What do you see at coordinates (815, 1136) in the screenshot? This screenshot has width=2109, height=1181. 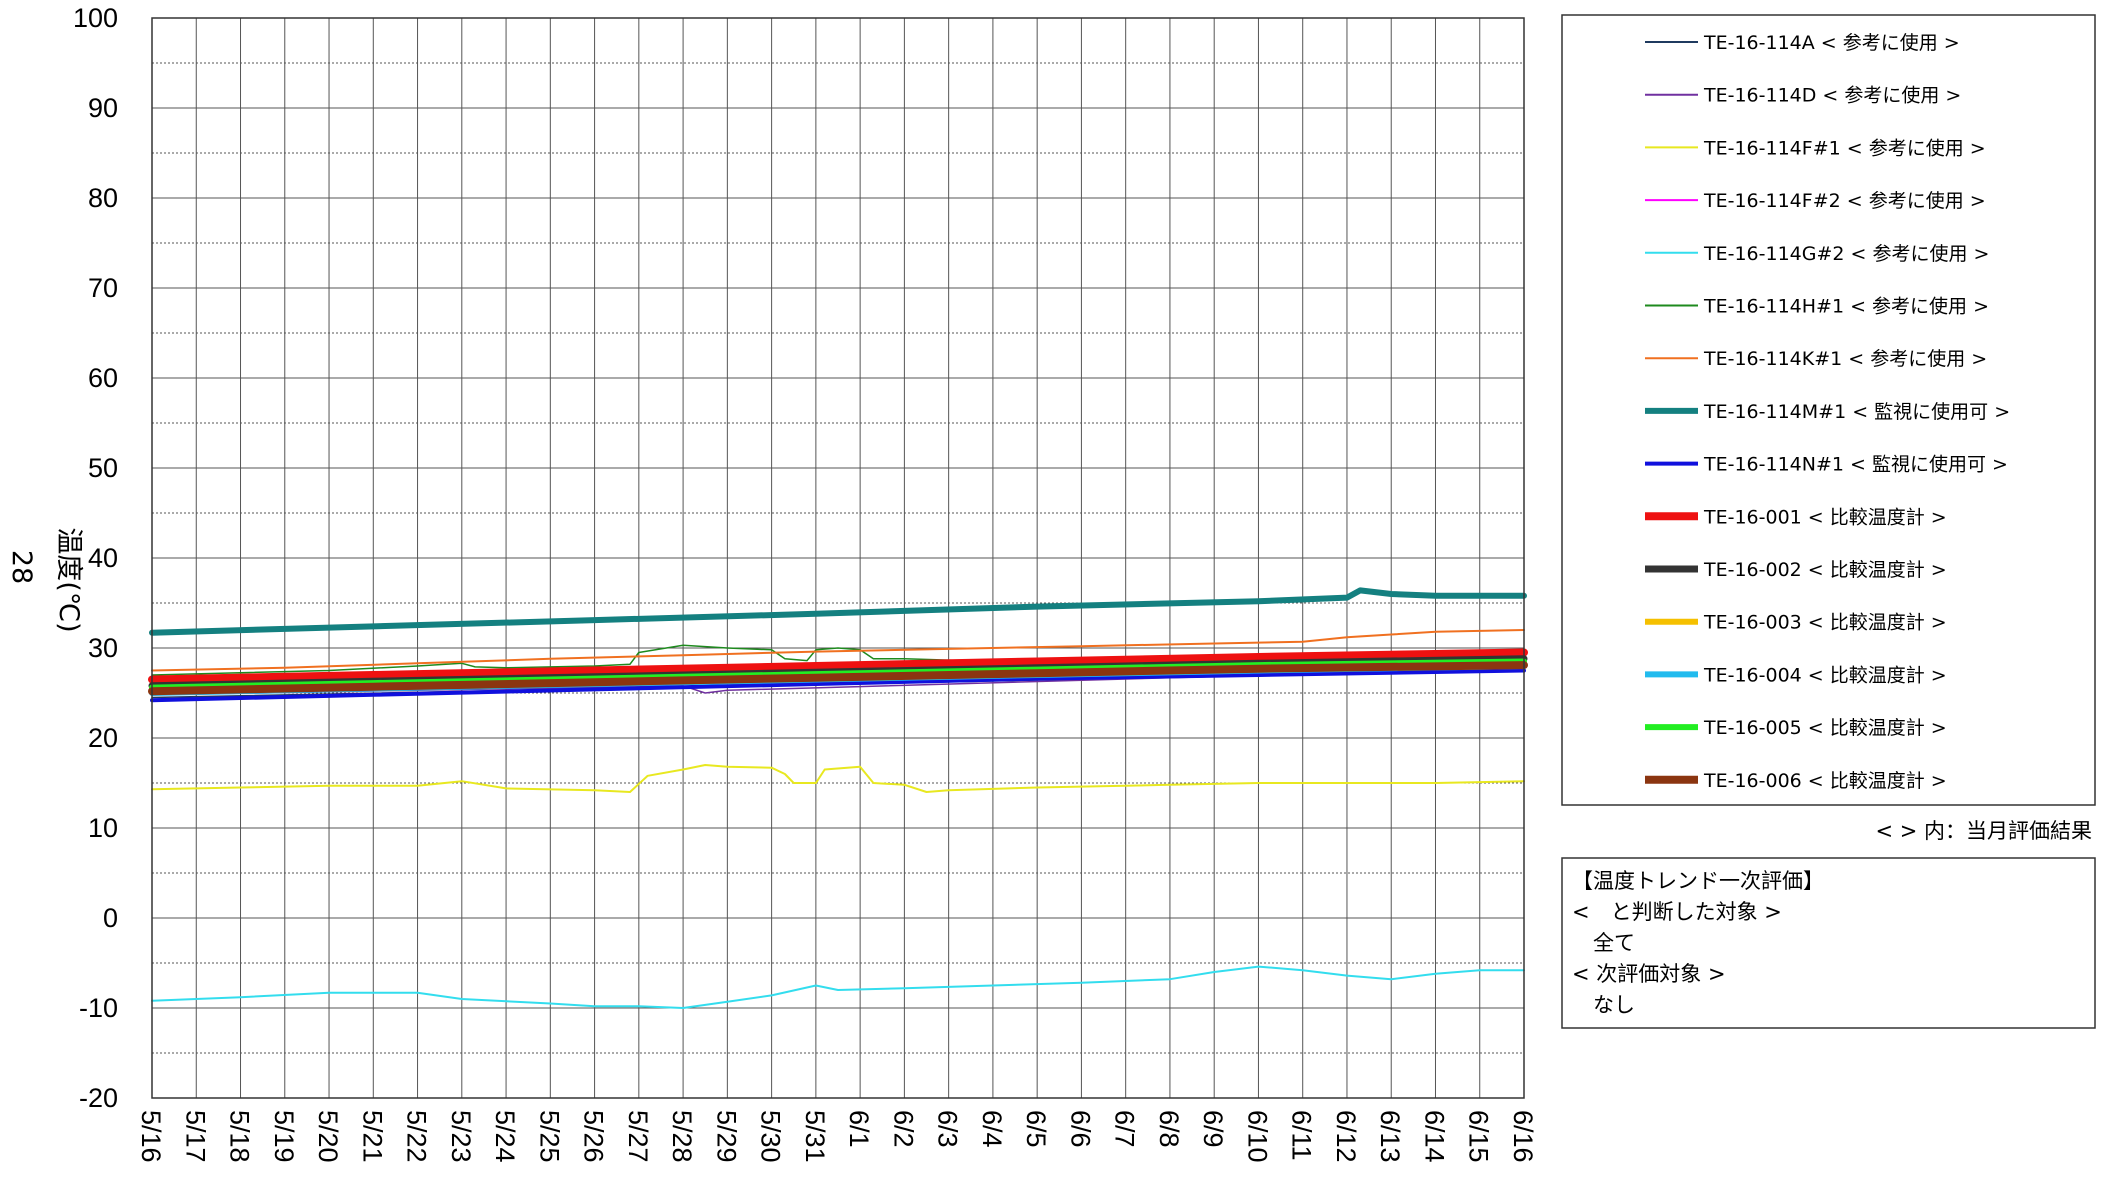 I see `x-tick-label: 5/31` at bounding box center [815, 1136].